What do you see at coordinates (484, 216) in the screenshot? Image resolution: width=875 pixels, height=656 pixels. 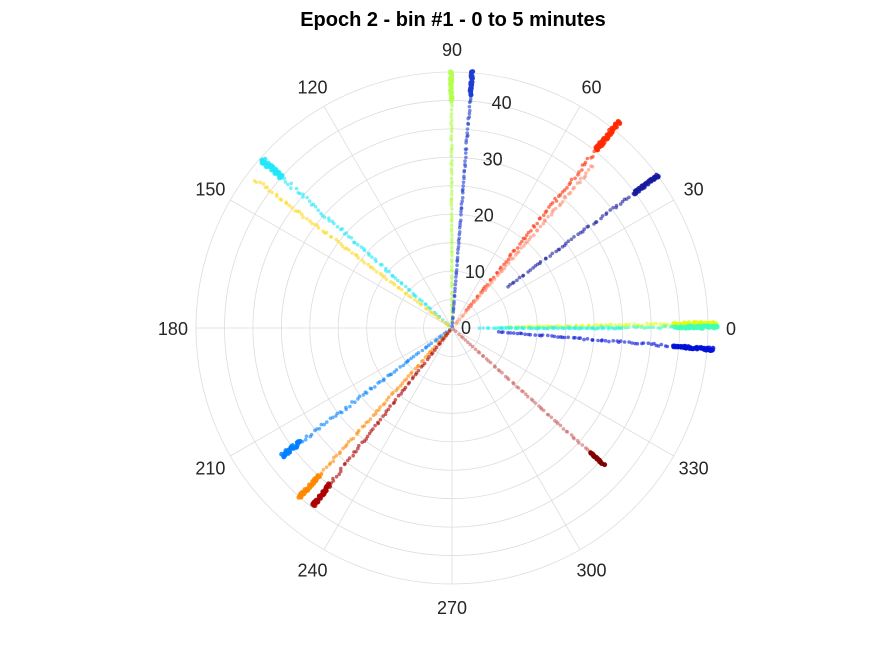 I see `radial-tick-label: 20` at bounding box center [484, 216].